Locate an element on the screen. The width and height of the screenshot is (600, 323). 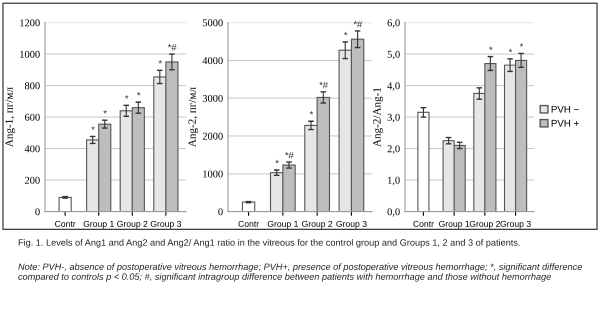
y-tick-label: 800 is located at coordinates (32, 86).